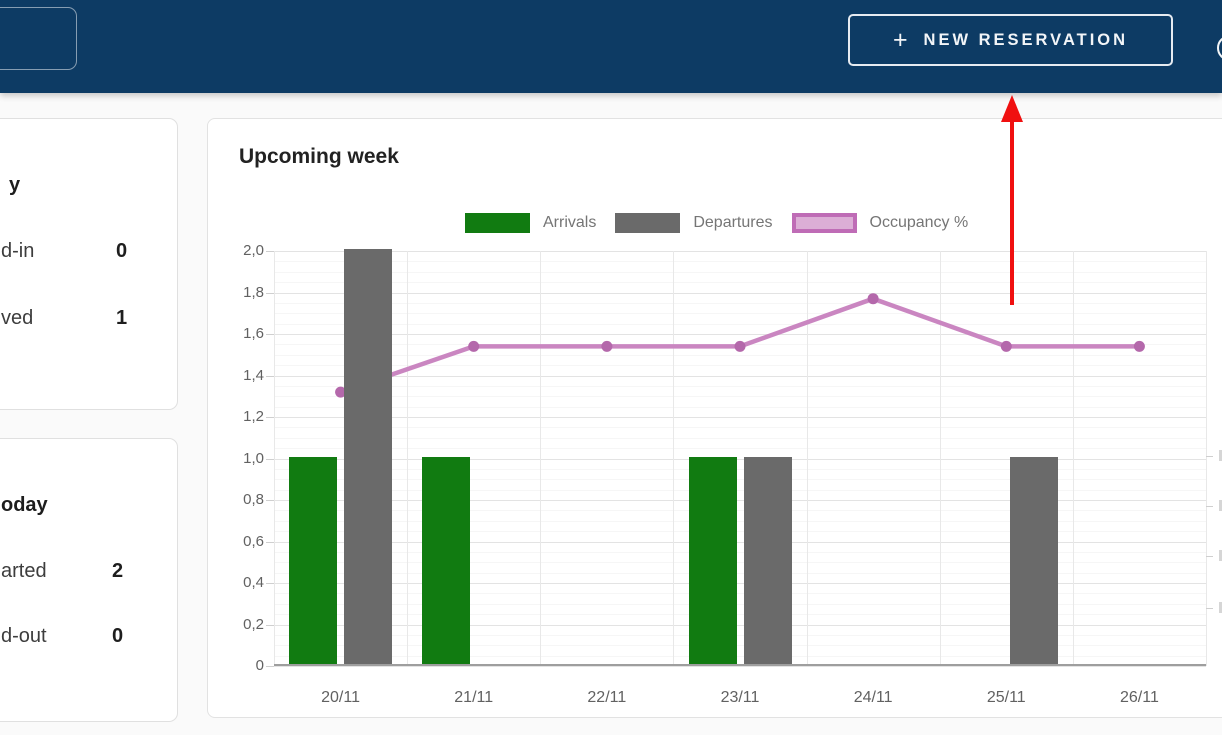 Image resolution: width=1222 pixels, height=735 pixels. Describe the element at coordinates (24, 636) in the screenshot. I see `stat-label: d-out` at that location.